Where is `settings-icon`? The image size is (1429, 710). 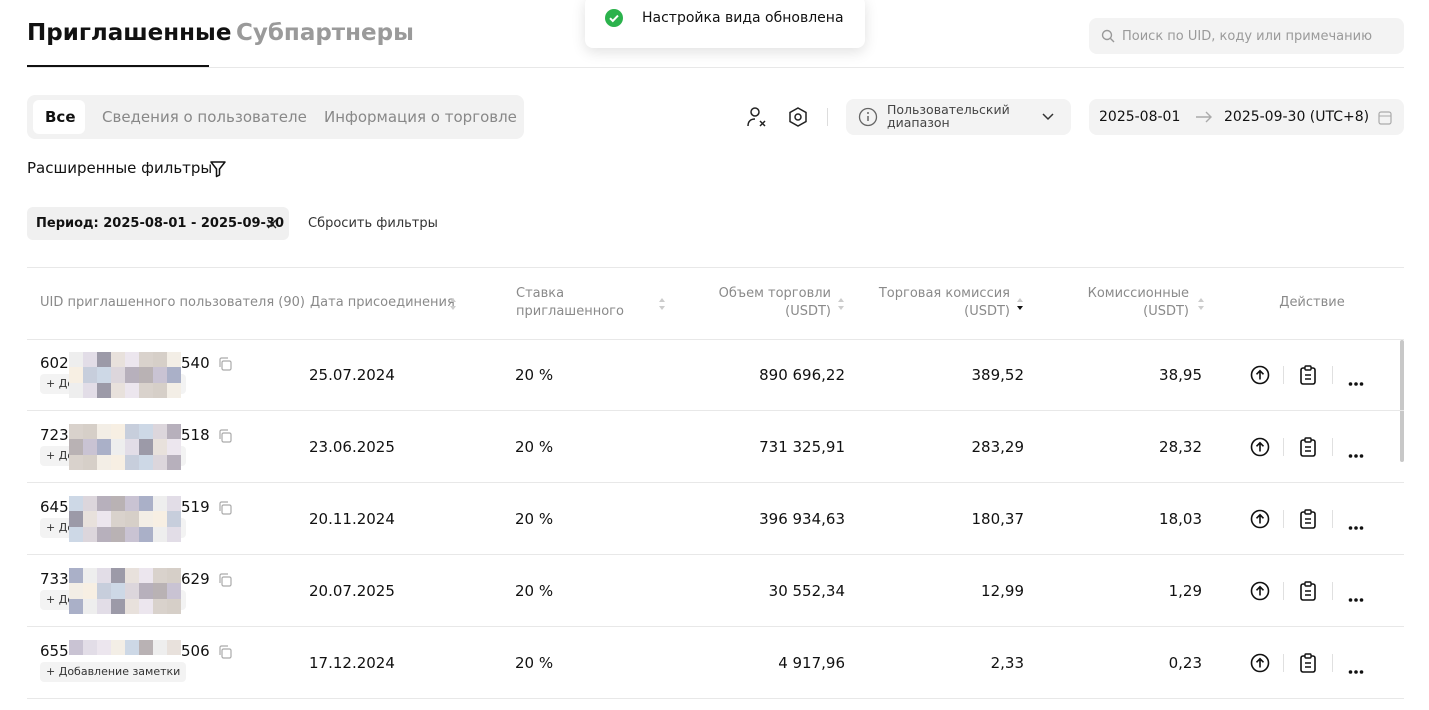
settings-icon is located at coordinates (798, 117).